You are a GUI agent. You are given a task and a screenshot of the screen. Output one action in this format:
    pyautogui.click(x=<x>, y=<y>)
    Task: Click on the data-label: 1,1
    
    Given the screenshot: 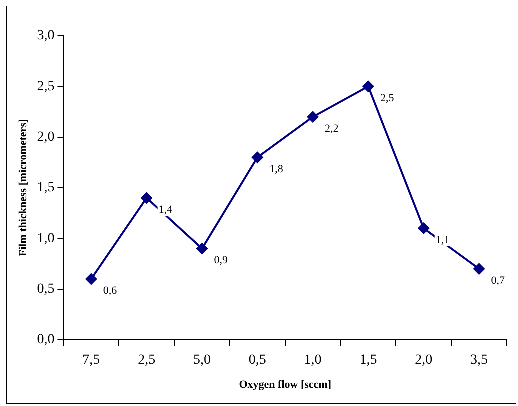 What is the action you would take?
    pyautogui.click(x=443, y=240)
    